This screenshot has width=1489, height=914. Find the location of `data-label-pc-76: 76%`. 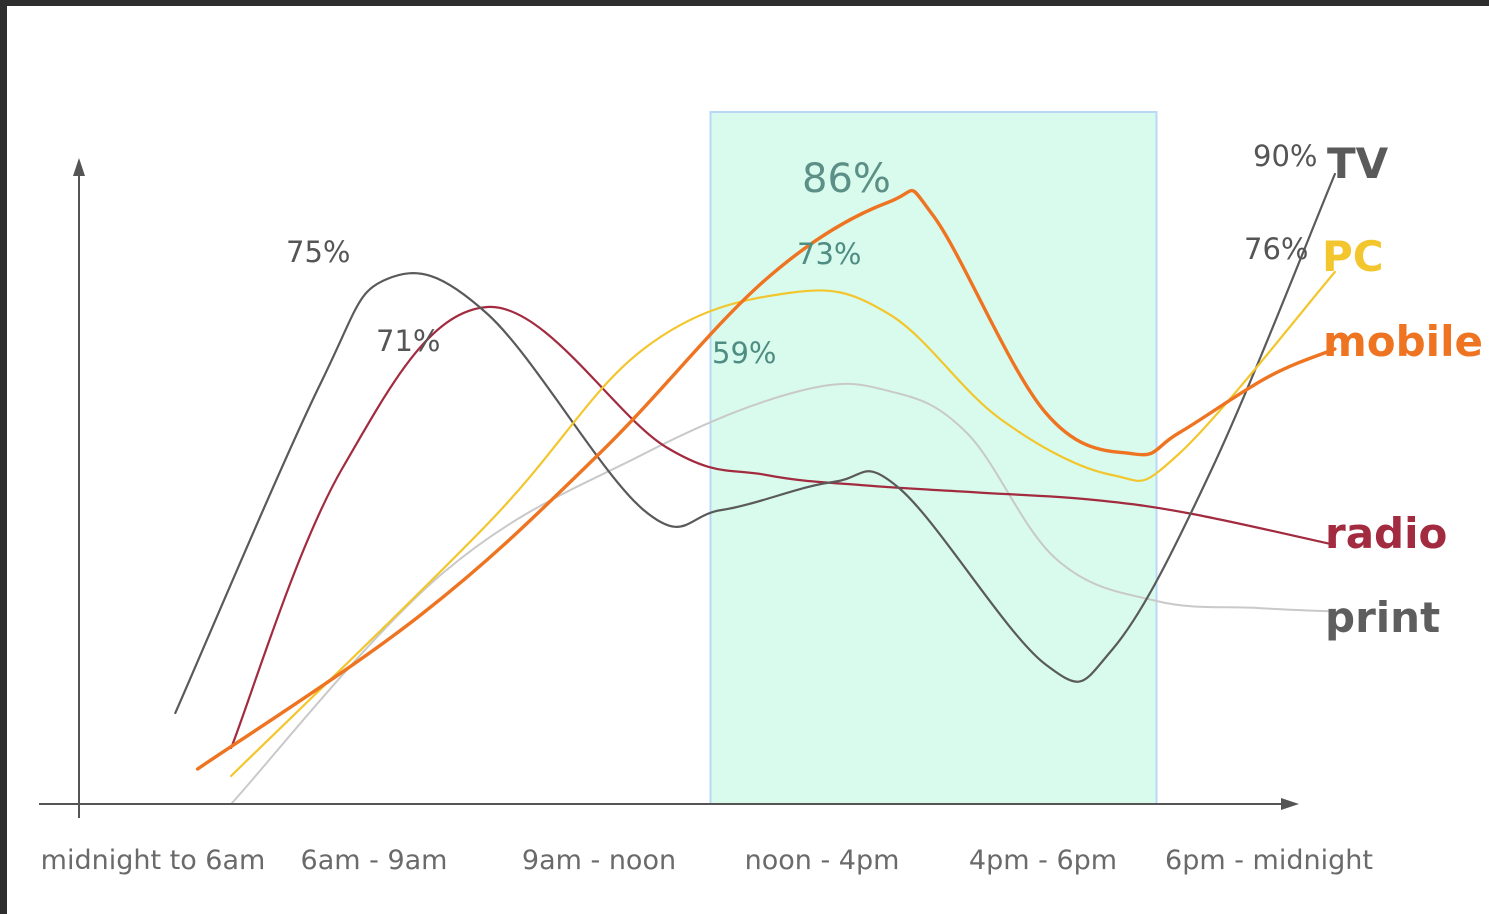

data-label-pc-76: 76% is located at coordinates (1276, 249).